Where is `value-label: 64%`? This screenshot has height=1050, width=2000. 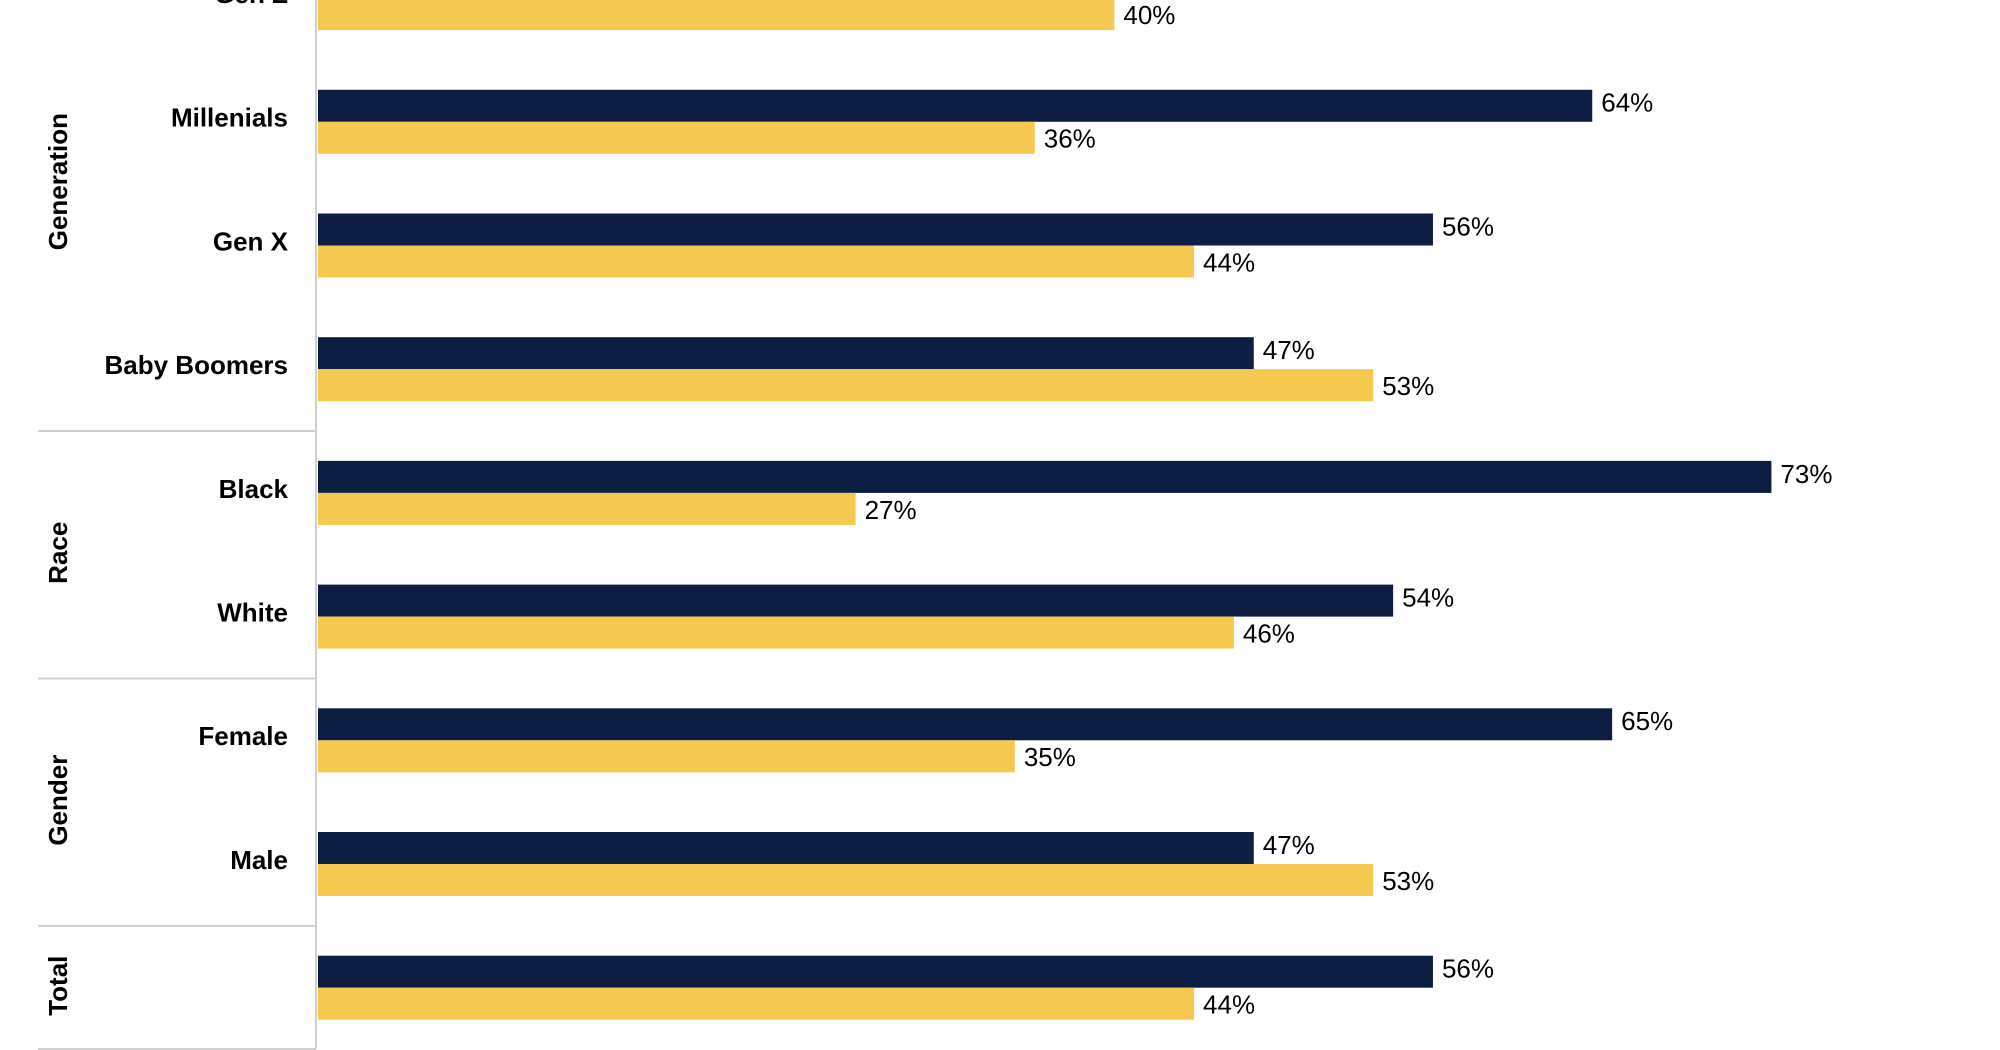 value-label: 64% is located at coordinates (1627, 103).